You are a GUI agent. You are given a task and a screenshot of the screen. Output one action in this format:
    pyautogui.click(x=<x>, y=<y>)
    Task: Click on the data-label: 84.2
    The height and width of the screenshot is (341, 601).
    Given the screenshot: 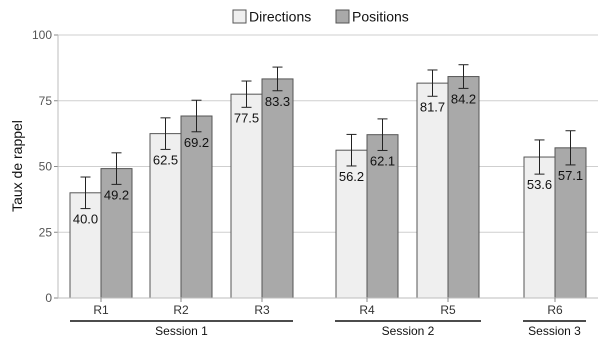 What is the action you would take?
    pyautogui.click(x=463, y=98)
    